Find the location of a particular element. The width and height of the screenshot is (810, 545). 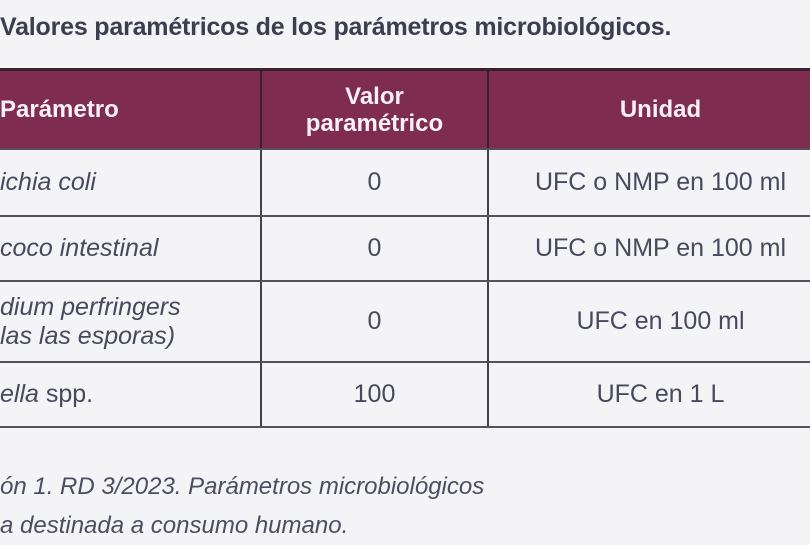

header-parametro: Parámetro is located at coordinates (130, 109).